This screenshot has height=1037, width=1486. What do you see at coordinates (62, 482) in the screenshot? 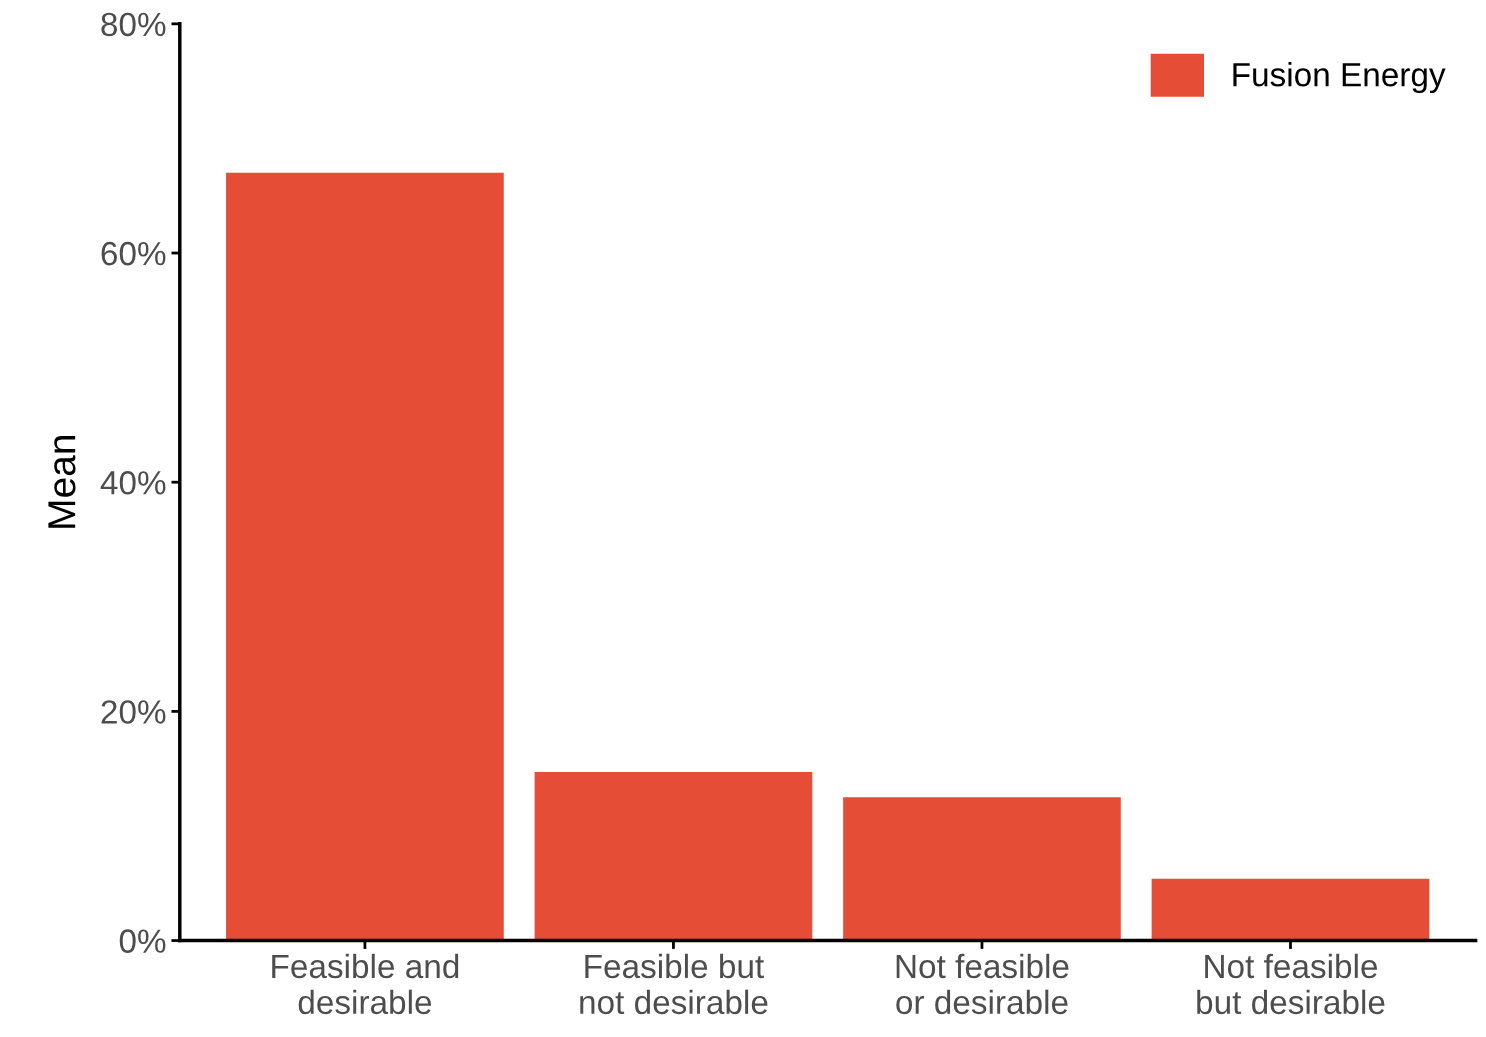
I see `y-axis-title: Mean` at bounding box center [62, 482].